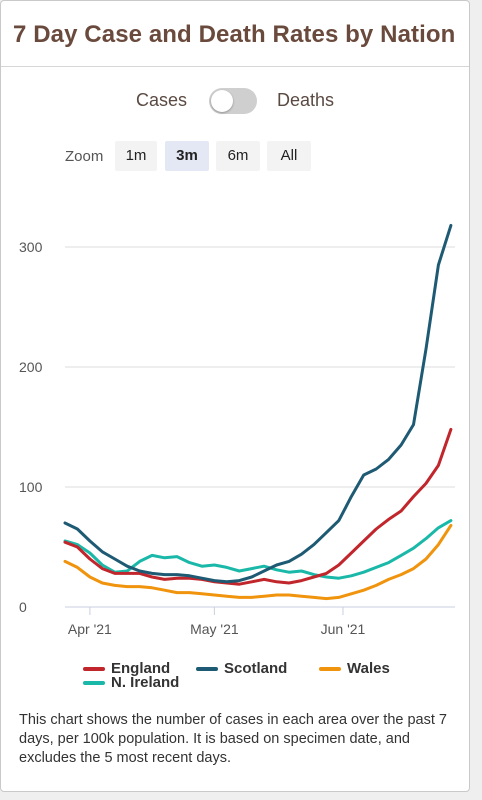 This screenshot has height=800, width=482. What do you see at coordinates (145, 682) in the screenshot?
I see `legend-label-n-ireland: N. Ireland` at bounding box center [145, 682].